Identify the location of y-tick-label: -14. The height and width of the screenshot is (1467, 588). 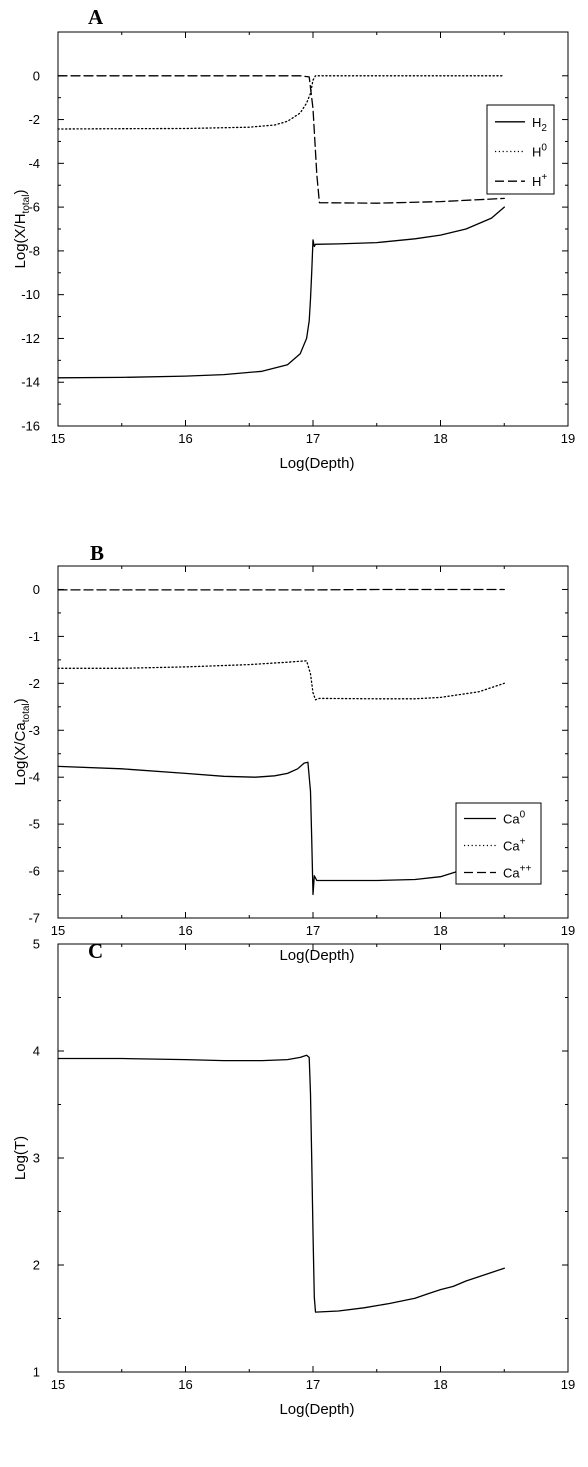
(30, 382).